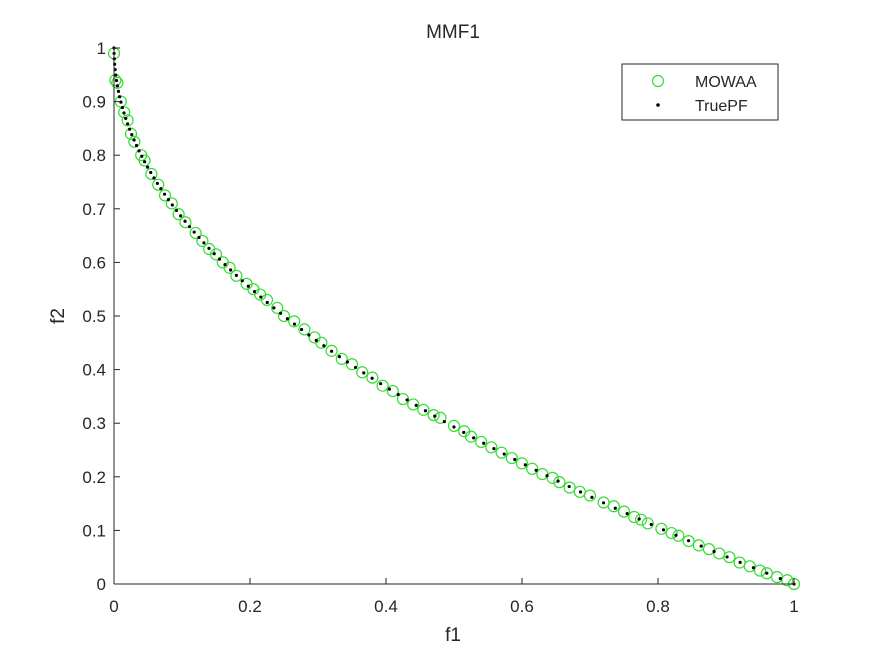 The image size is (875, 661). Describe the element at coordinates (113, 606) in the screenshot. I see `x-tick-label: 0` at that location.